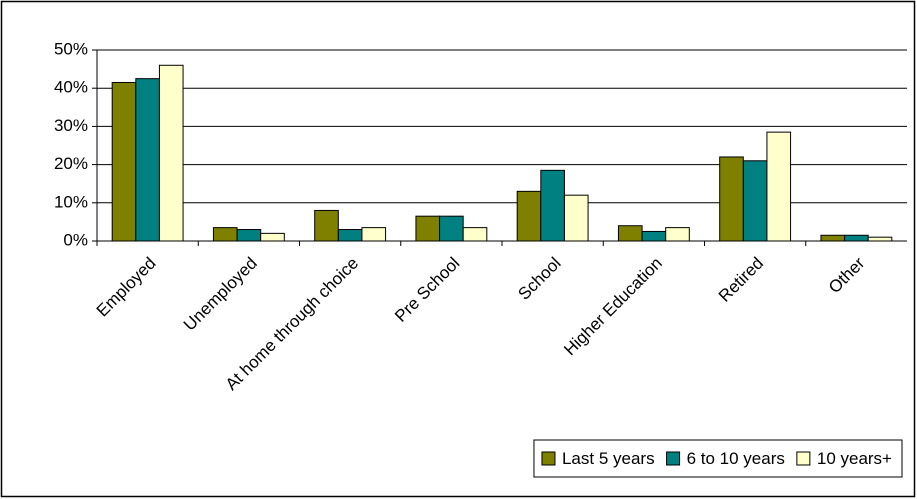 The height and width of the screenshot is (499, 917). Describe the element at coordinates (71, 201) in the screenshot. I see `y-tick-label: 10%` at that location.